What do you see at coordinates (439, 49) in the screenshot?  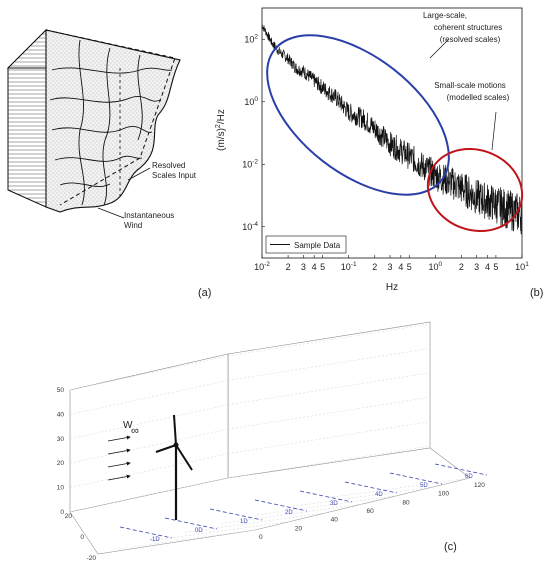 I see `large-scale-pointer` at bounding box center [439, 49].